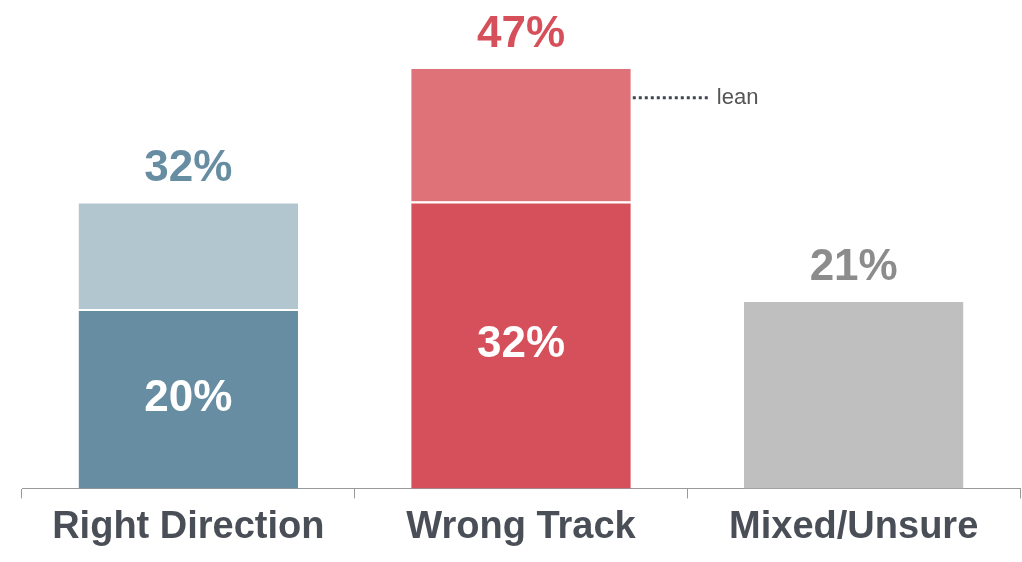 This screenshot has height=562, width=1022. What do you see at coordinates (188, 395) in the screenshot?
I see `data-label: 20%` at bounding box center [188, 395].